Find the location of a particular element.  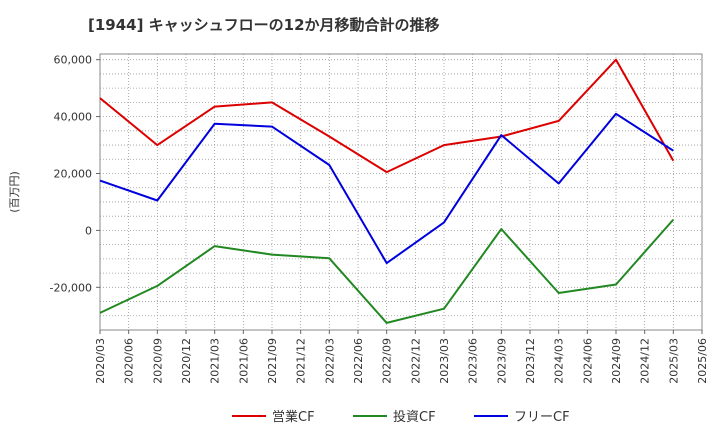

y-tick-label: 20,000 is located at coordinates (73, 174).